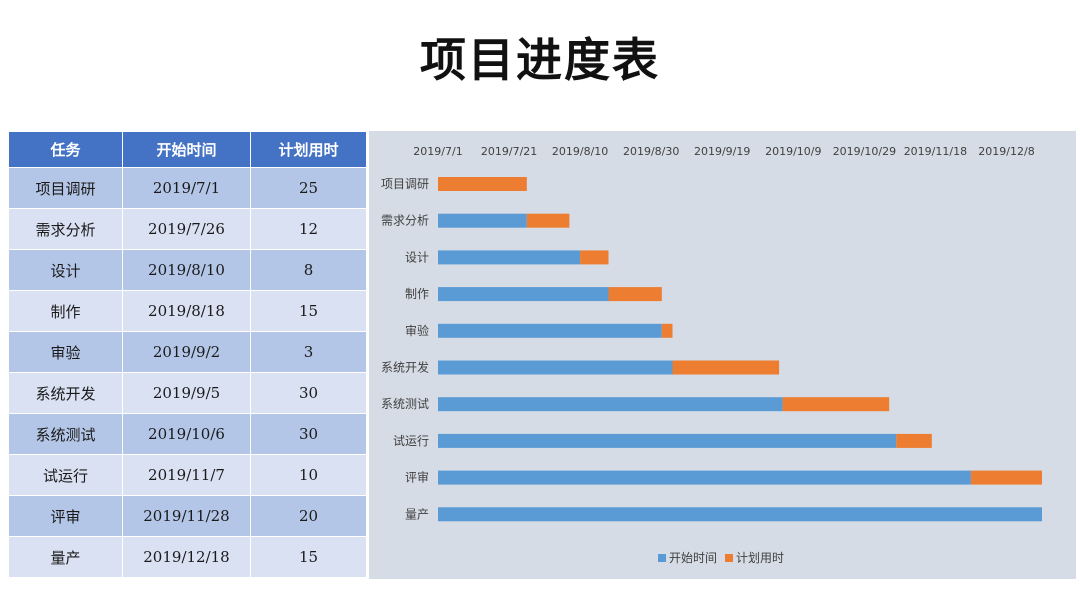 This screenshot has width=1080, height=589. Describe the element at coordinates (65, 557) in the screenshot. I see `task-name-cell: 量产` at that location.